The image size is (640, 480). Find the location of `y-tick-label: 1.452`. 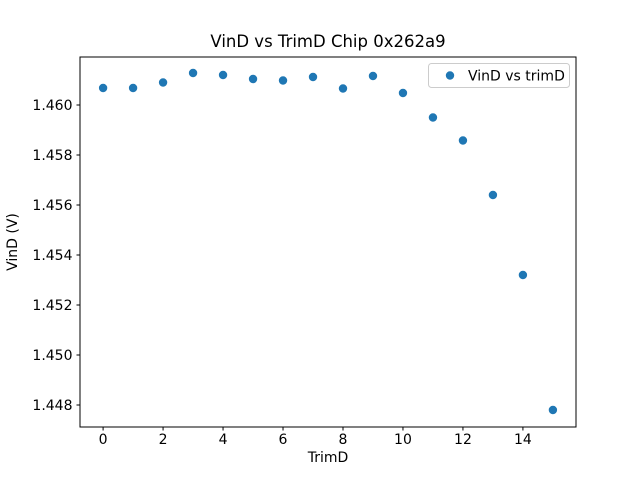

y-tick-label: 1.452 is located at coordinates (52, 306).